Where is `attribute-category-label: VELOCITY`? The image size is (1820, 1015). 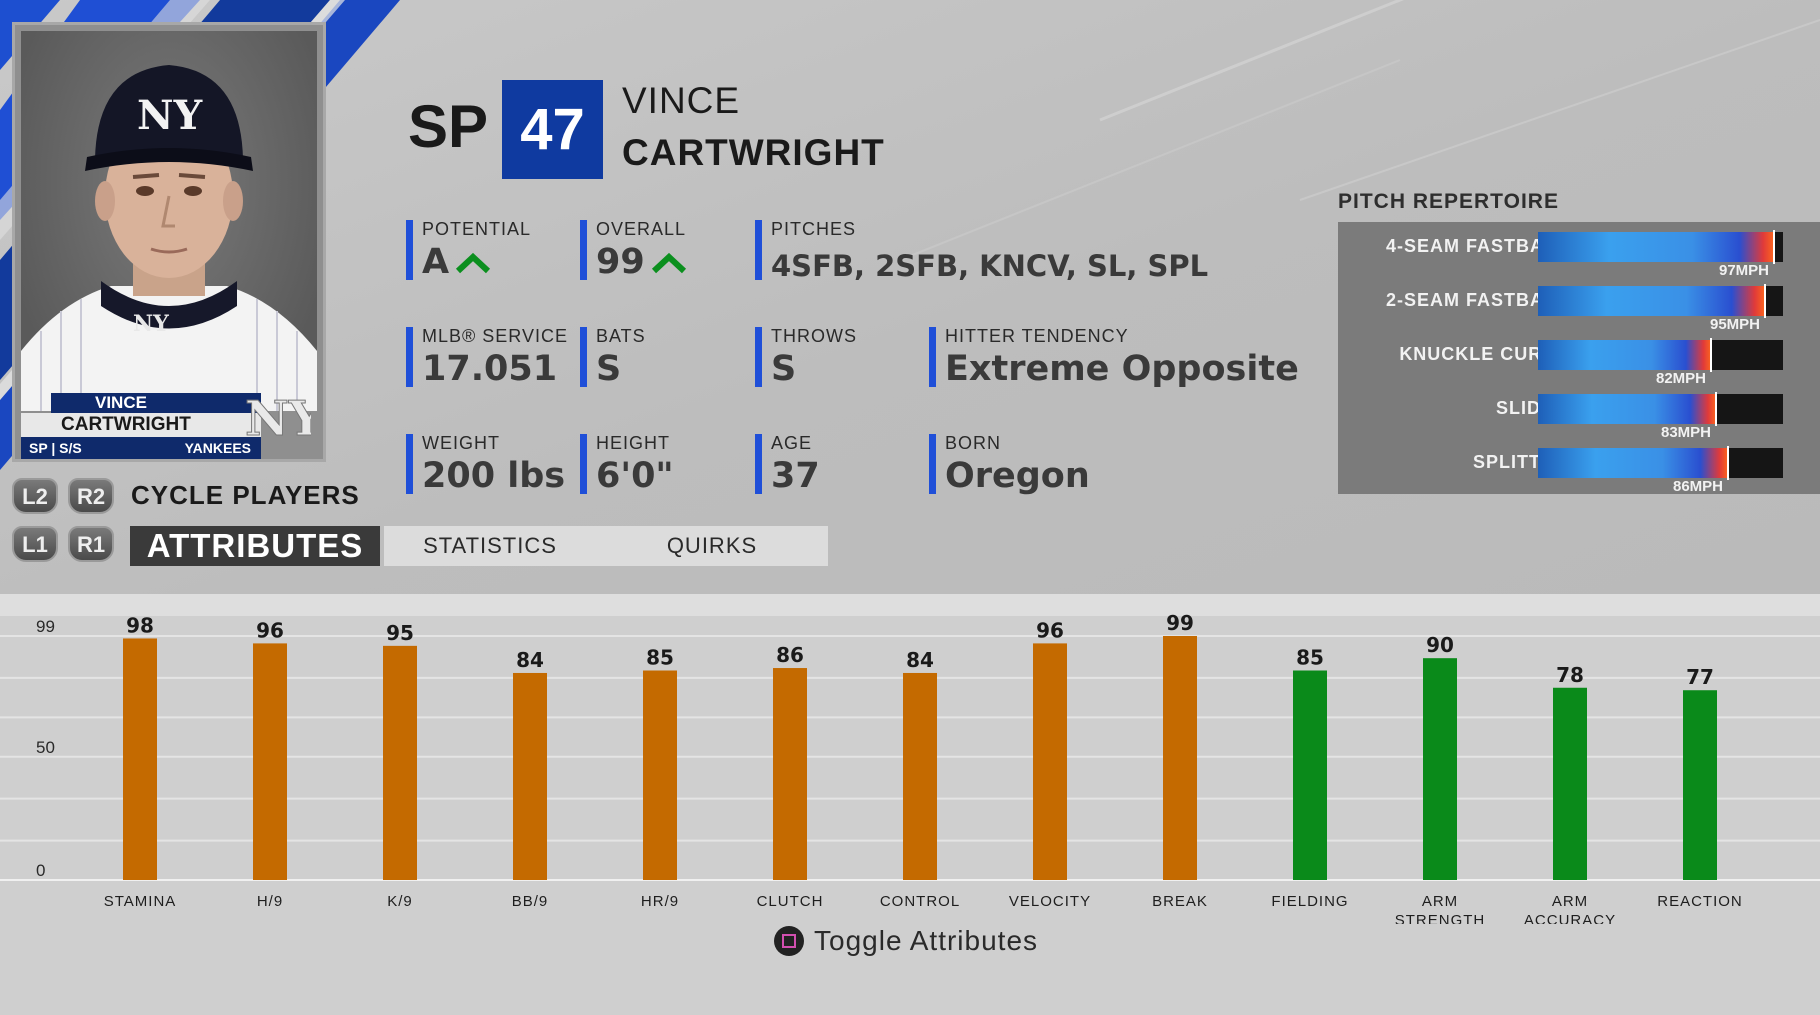
attribute-category-label: VELOCITY is located at coordinates (1050, 901).